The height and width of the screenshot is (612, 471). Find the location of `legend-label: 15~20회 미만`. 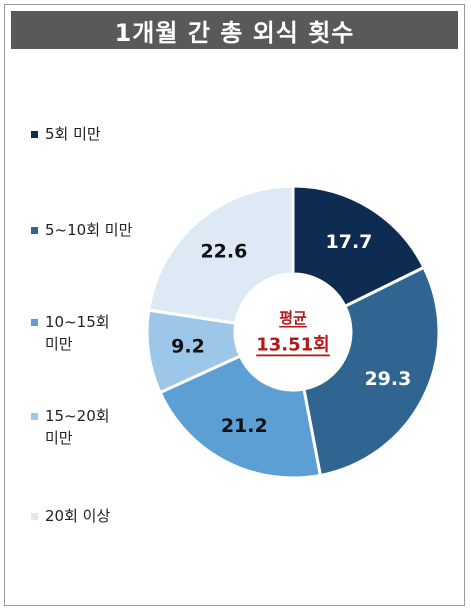

legend-label: 15~20회 미만 is located at coordinates (77, 427).